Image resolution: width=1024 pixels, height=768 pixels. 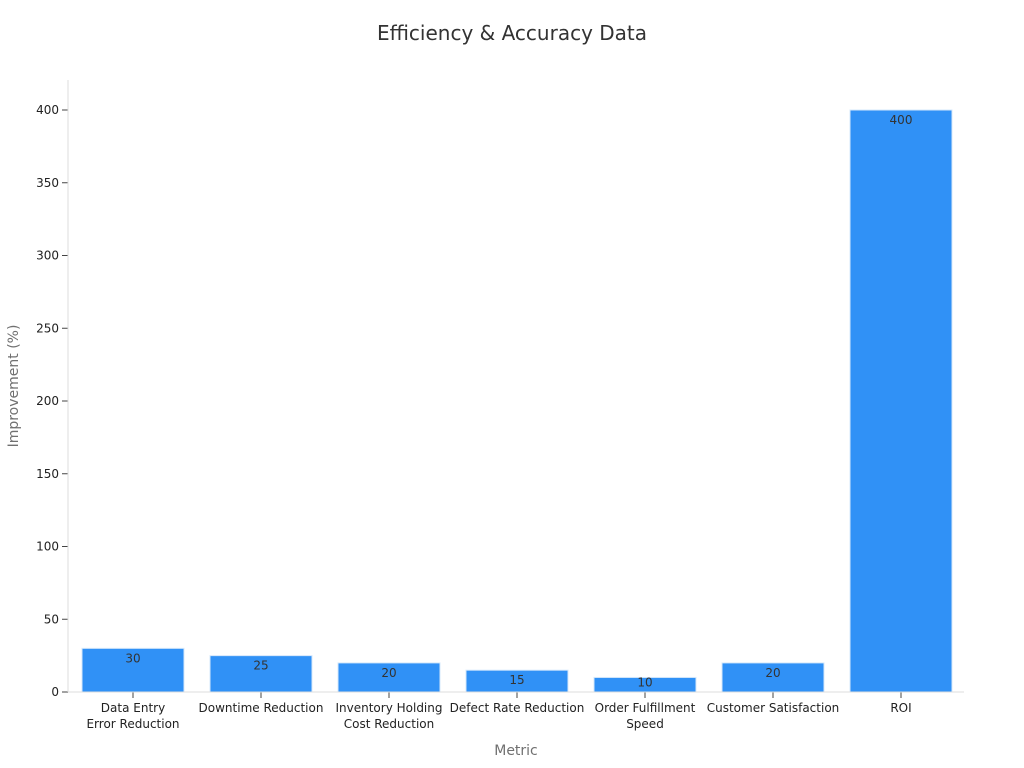 What do you see at coordinates (47, 401) in the screenshot?
I see `y-tick-label: 200` at bounding box center [47, 401].